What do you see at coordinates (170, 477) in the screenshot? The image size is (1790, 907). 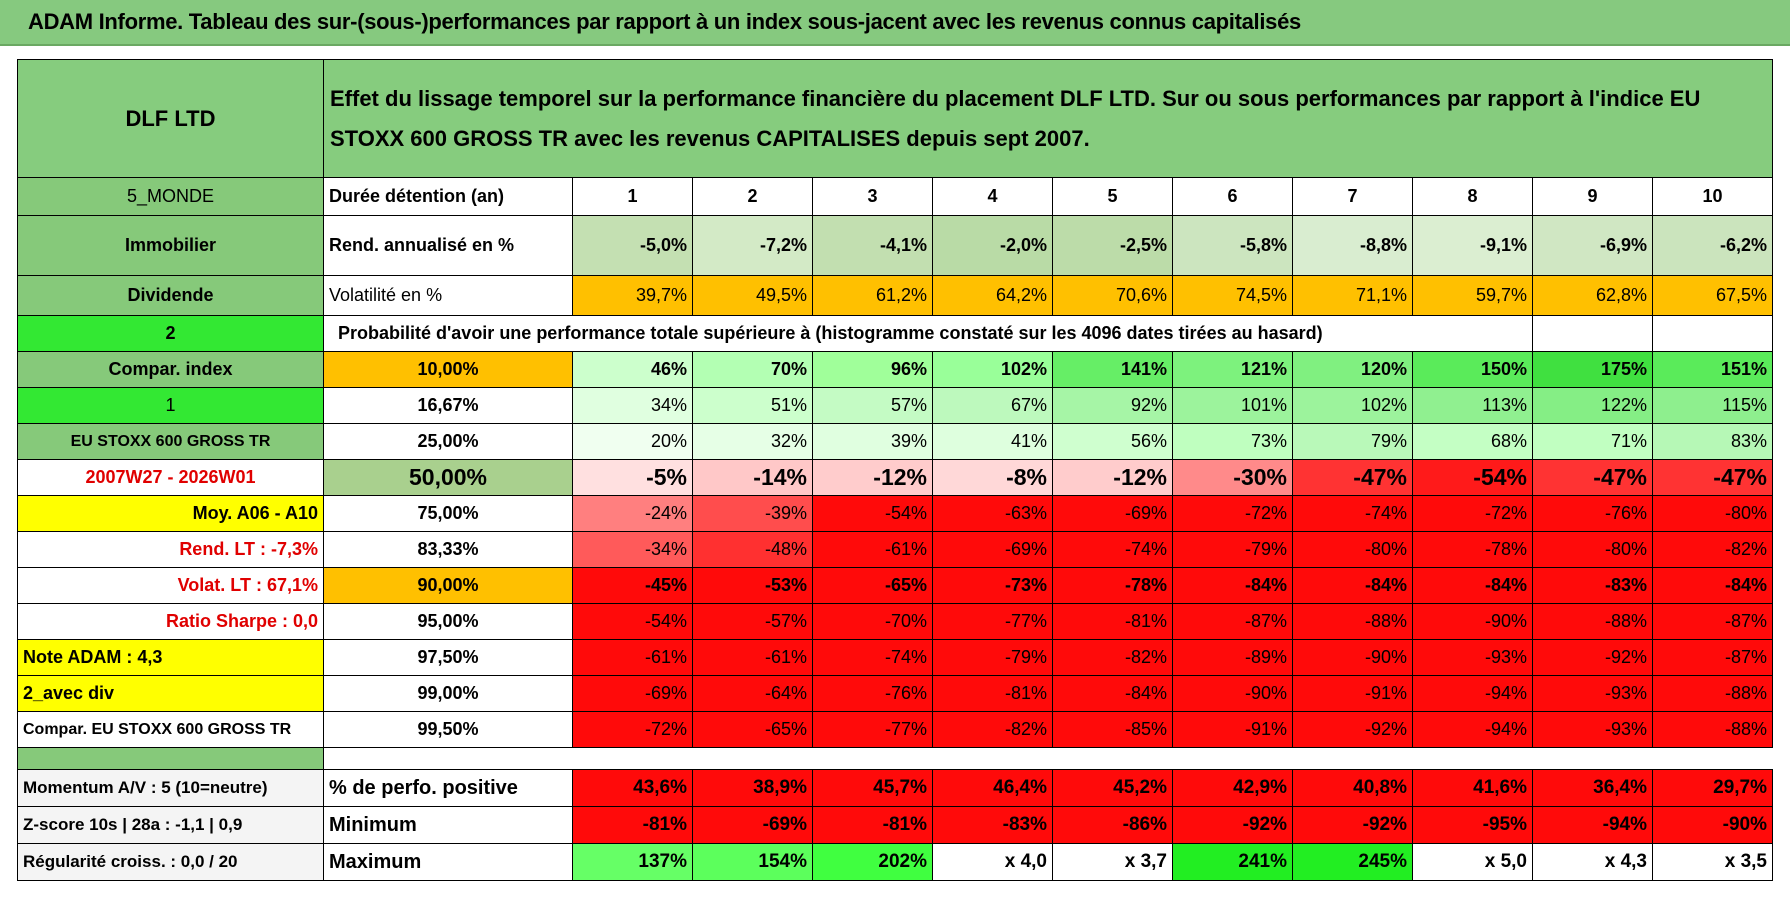 I see `row-label: 2007W27 - 2026W01` at bounding box center [170, 477].